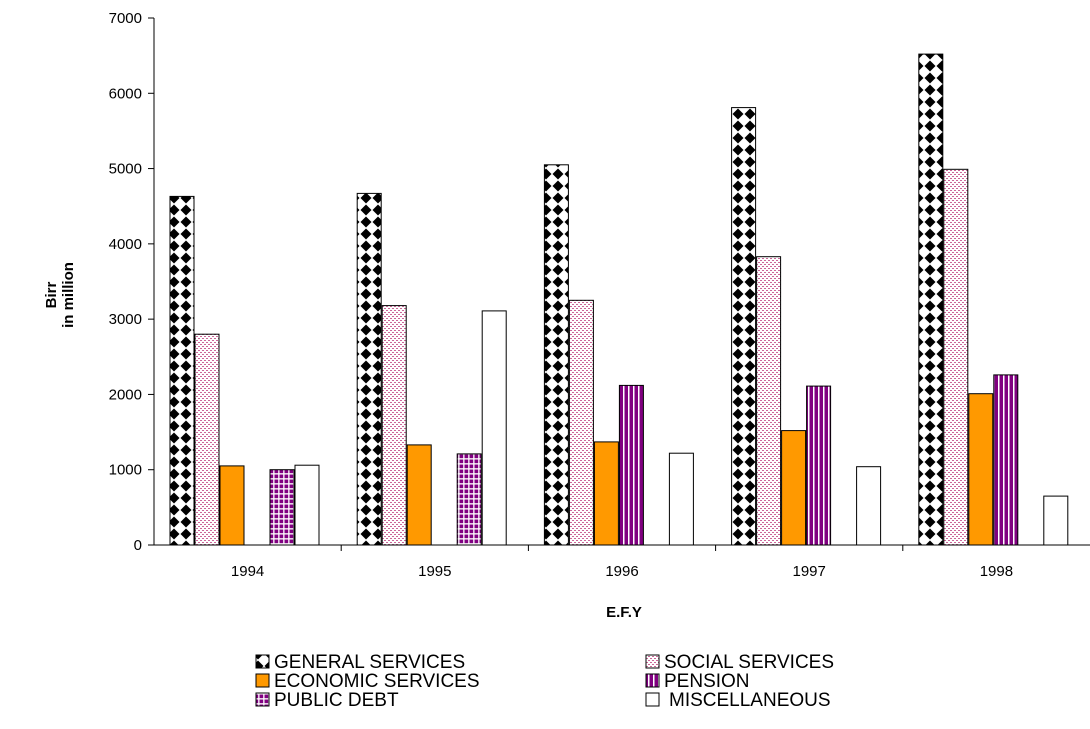  What do you see at coordinates (869, 506) in the screenshot?
I see `bar-miscellaneous-1997` at bounding box center [869, 506].